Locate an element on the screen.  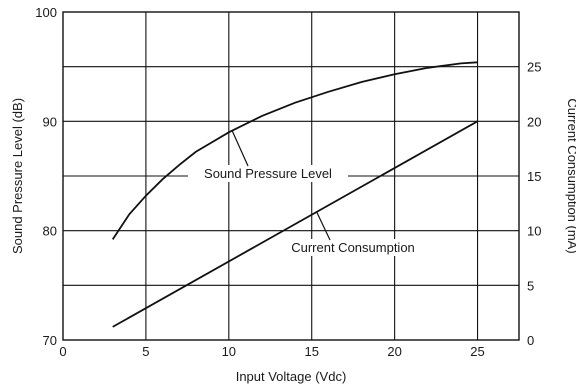
x-tick-label: 10 is located at coordinates (229, 351).